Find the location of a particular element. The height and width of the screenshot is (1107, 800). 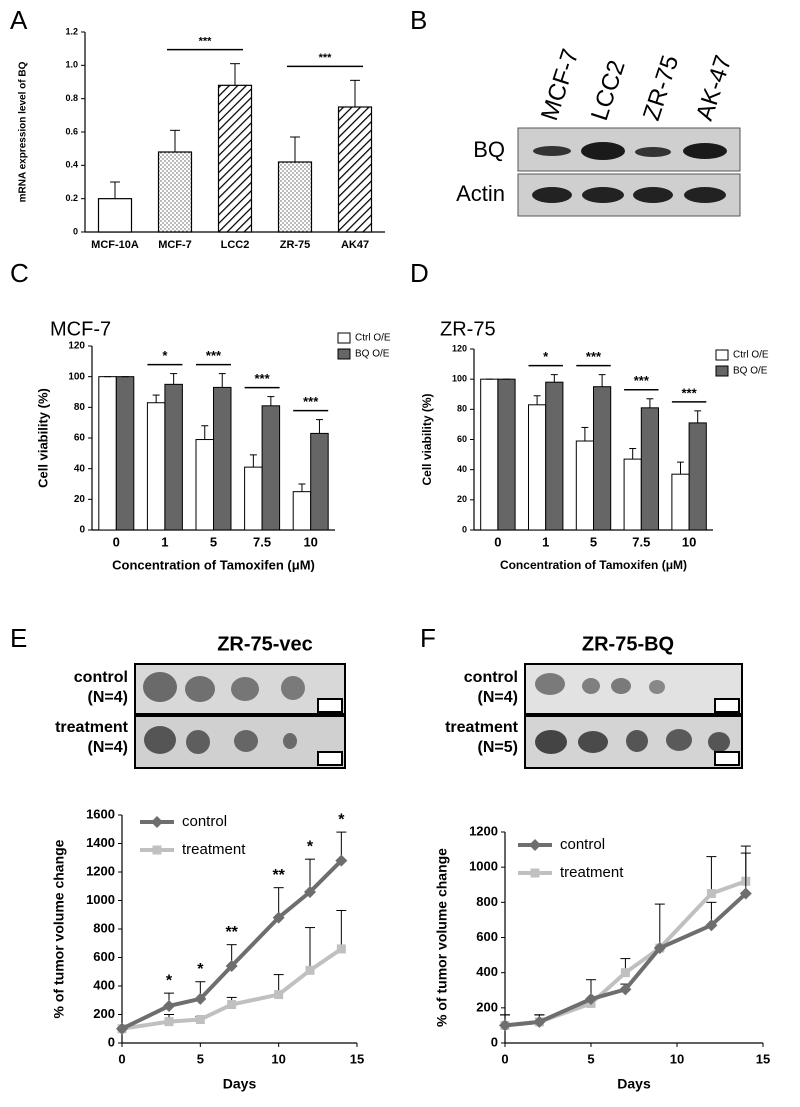

y-tick-label: 20 is located at coordinates (80, 499).